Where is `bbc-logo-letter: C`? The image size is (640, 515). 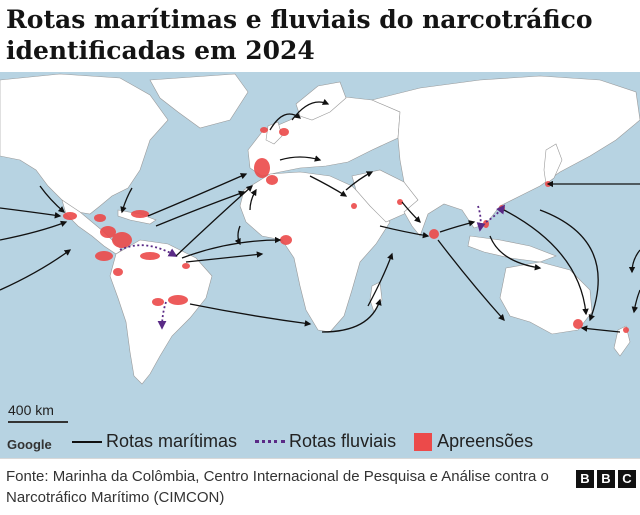 bbc-logo-letter: C is located at coordinates (627, 479).